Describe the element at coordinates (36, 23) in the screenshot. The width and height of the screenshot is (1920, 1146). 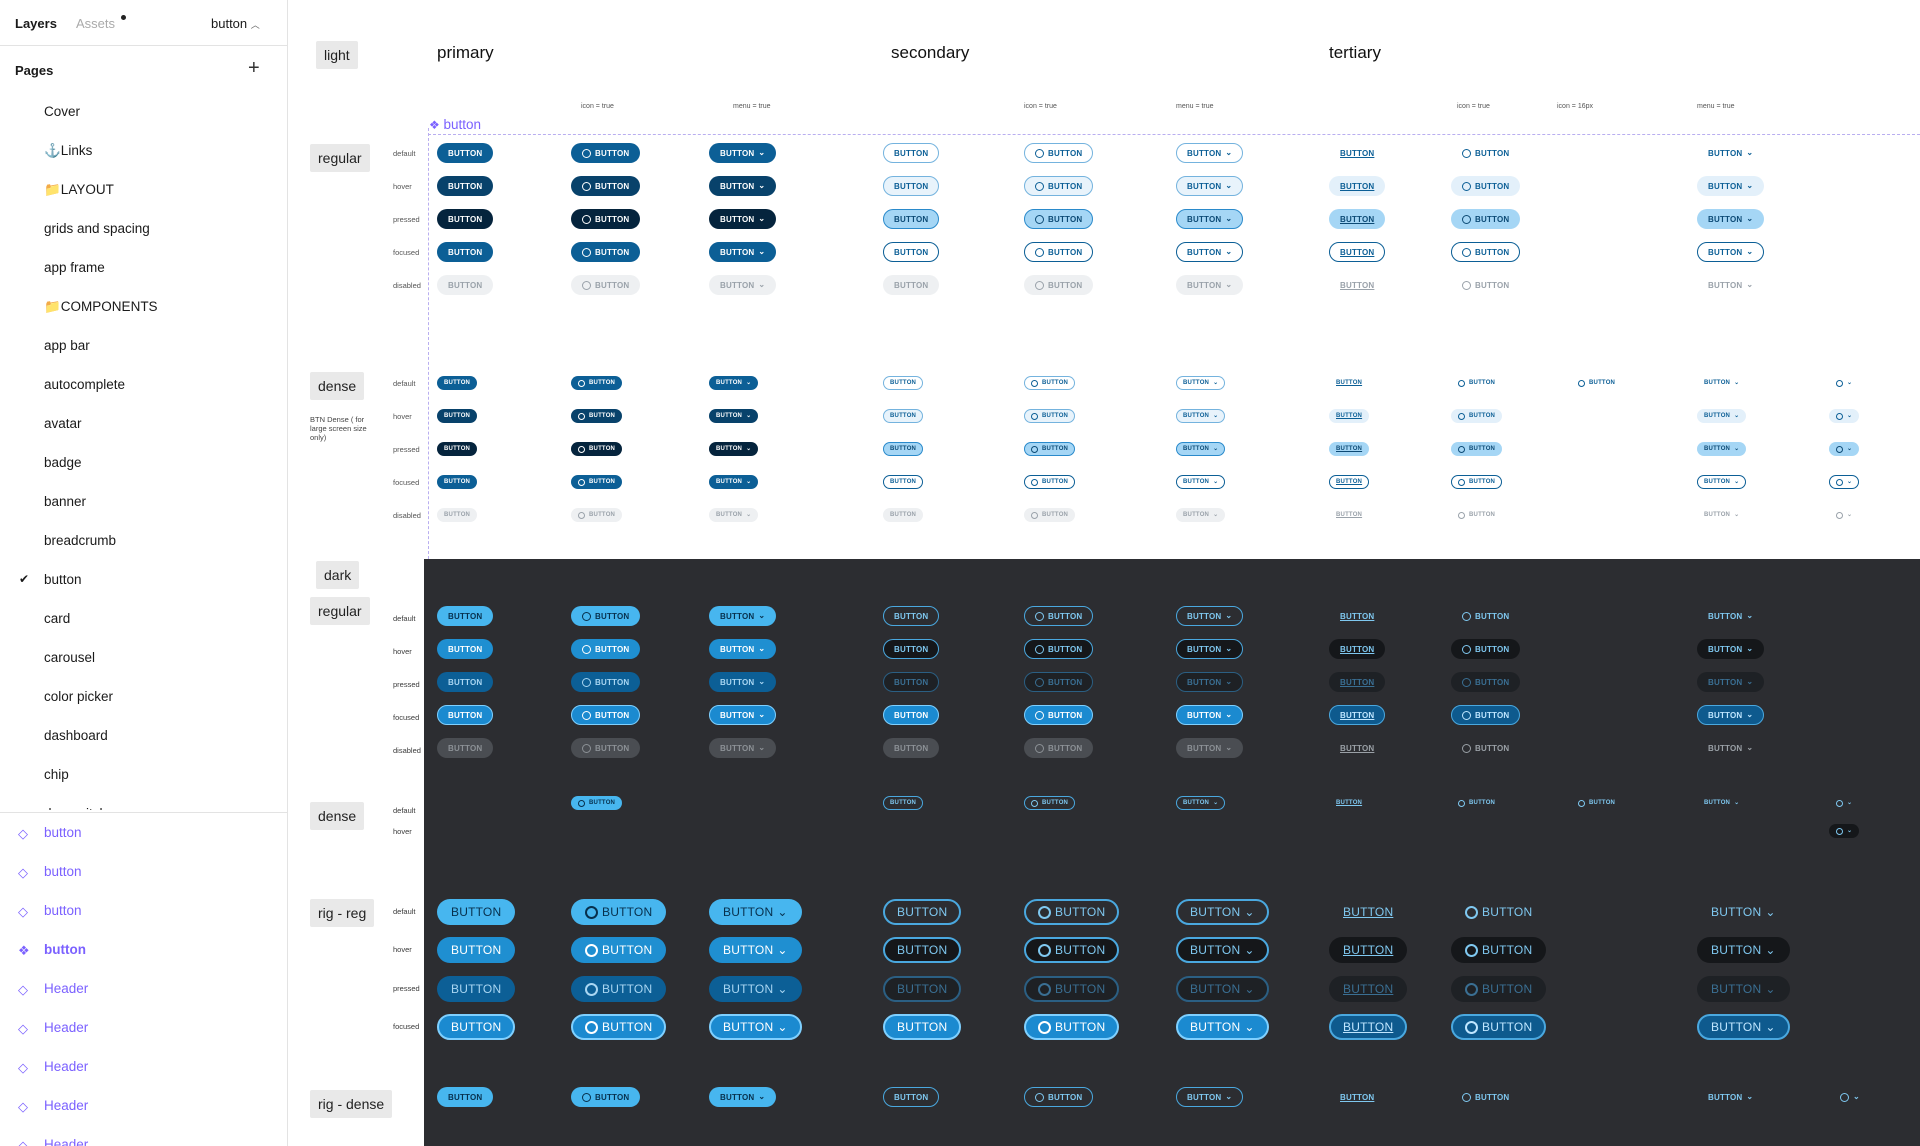
I see `tab-layers: Layers` at that location.